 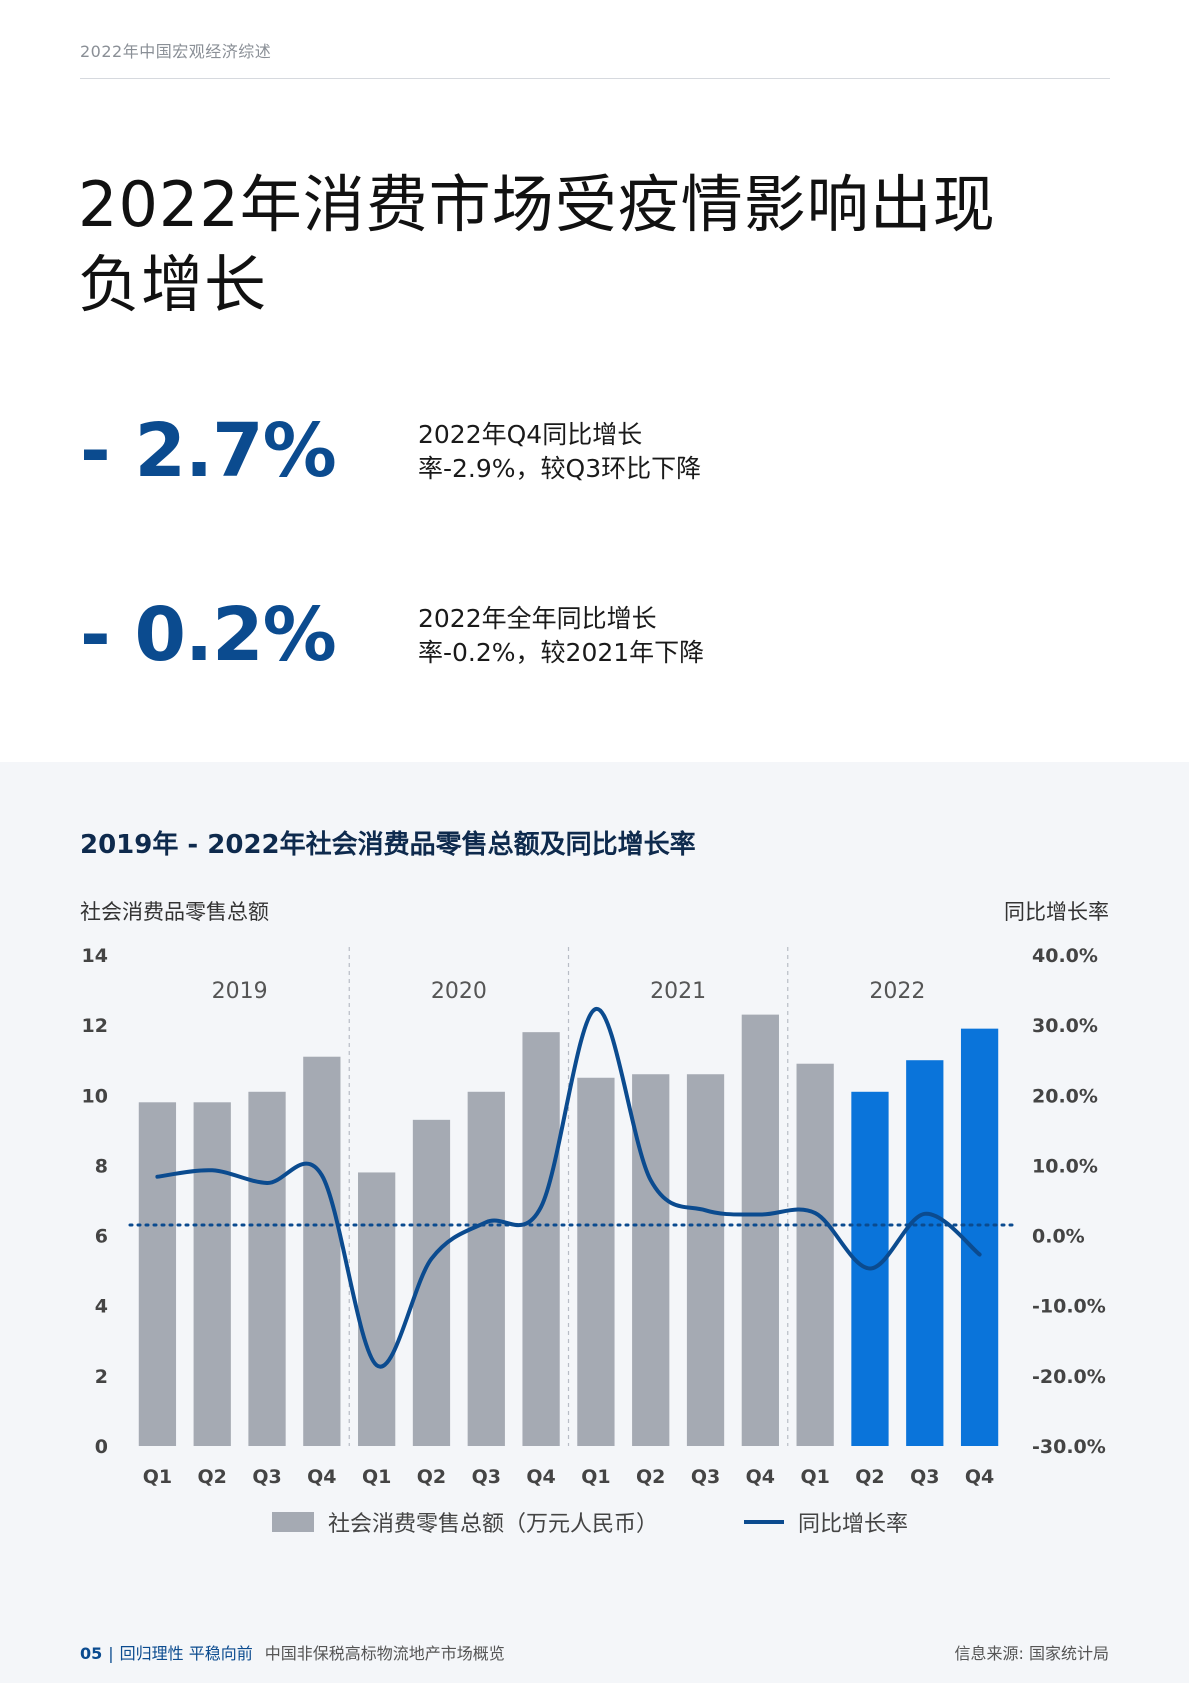 I want to click on y-axis-title-left: 社会消费品零售总额, so click(x=174, y=912).